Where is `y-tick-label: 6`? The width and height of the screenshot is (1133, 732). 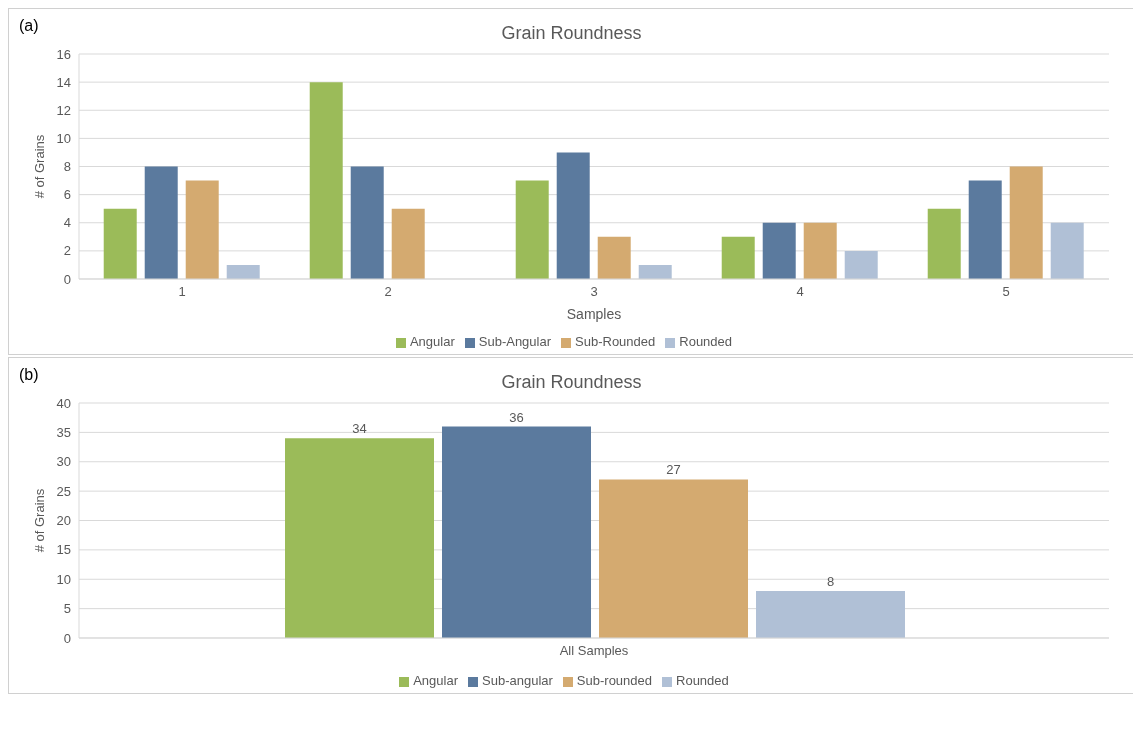 y-tick-label: 6 is located at coordinates (67, 195).